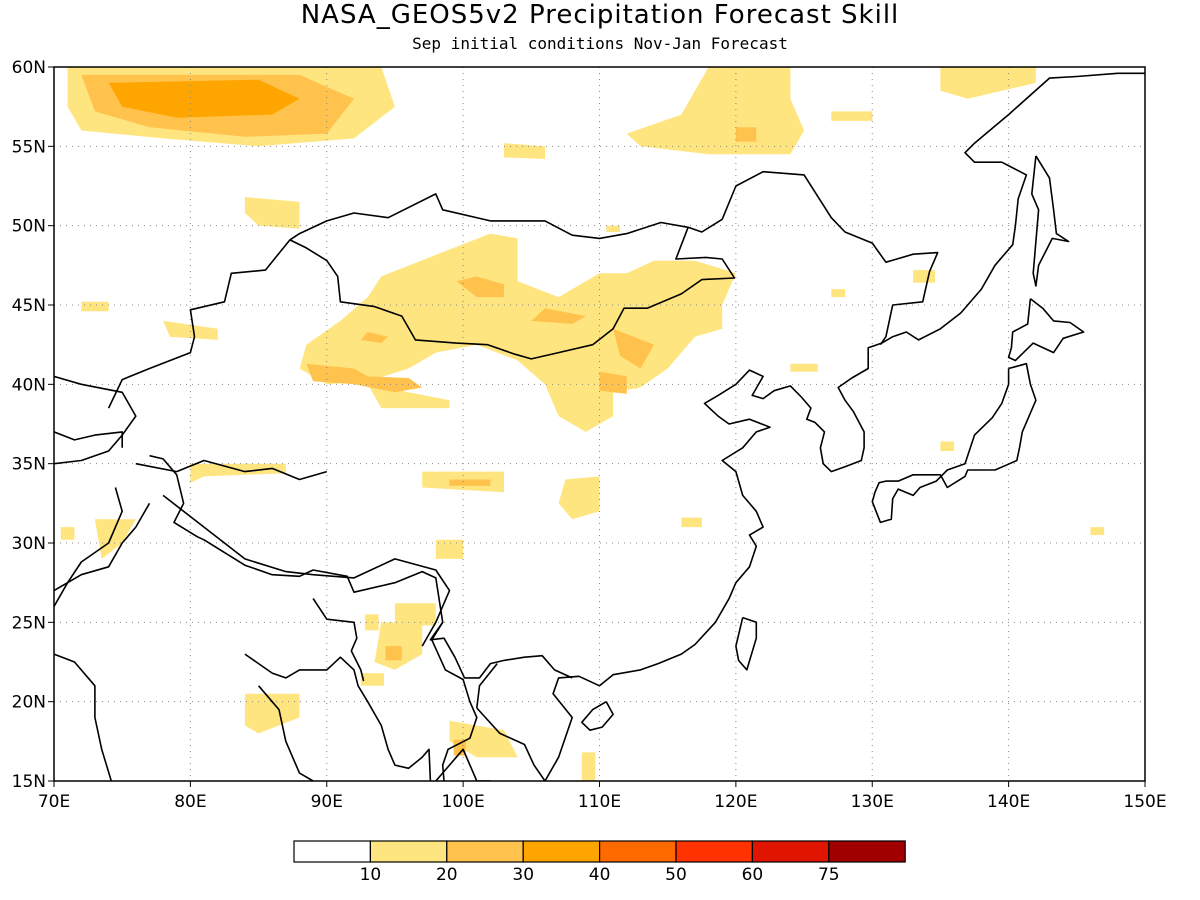  I want to click on legend-label: 50, so click(676, 875).